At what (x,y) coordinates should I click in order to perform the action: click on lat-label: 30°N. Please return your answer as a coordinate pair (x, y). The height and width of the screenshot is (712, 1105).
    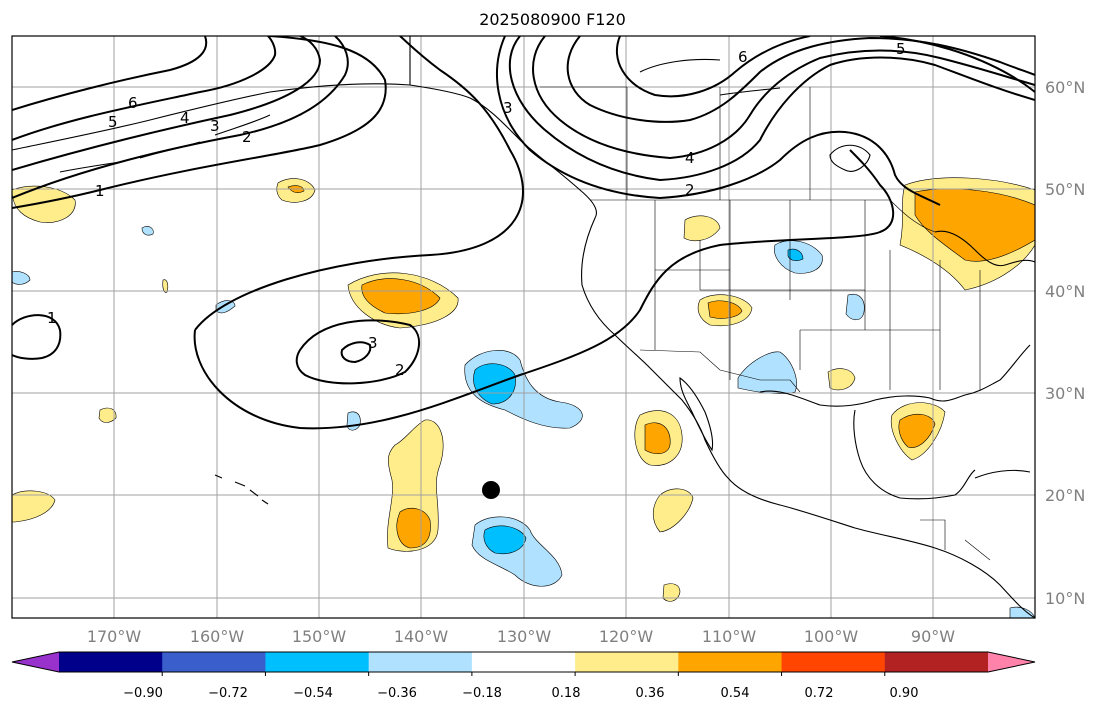
    Looking at the image, I should click on (1065, 393).